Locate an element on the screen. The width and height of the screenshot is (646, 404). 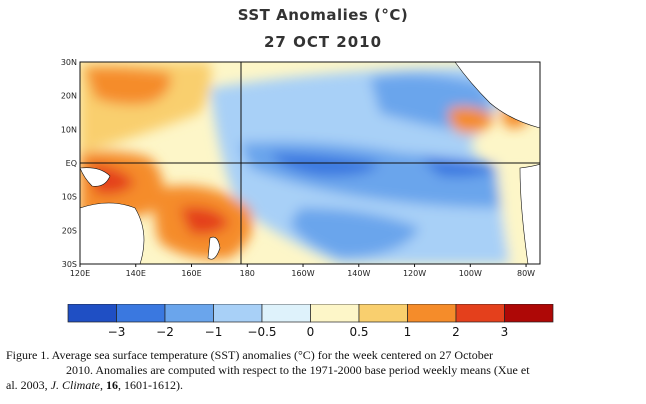
colorbar-label: −3 is located at coordinates (117, 332).